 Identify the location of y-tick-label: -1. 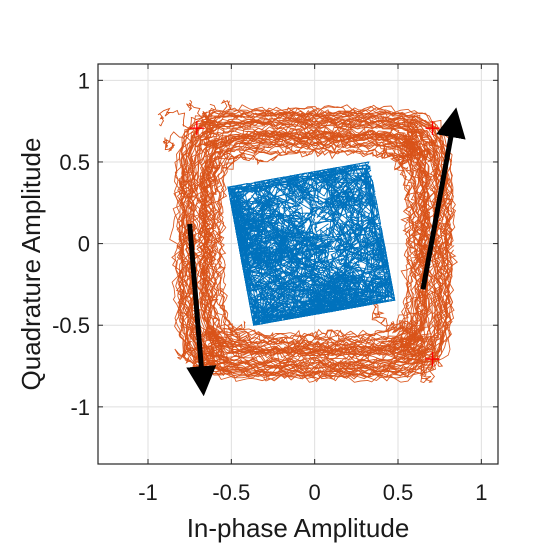
(80, 407).